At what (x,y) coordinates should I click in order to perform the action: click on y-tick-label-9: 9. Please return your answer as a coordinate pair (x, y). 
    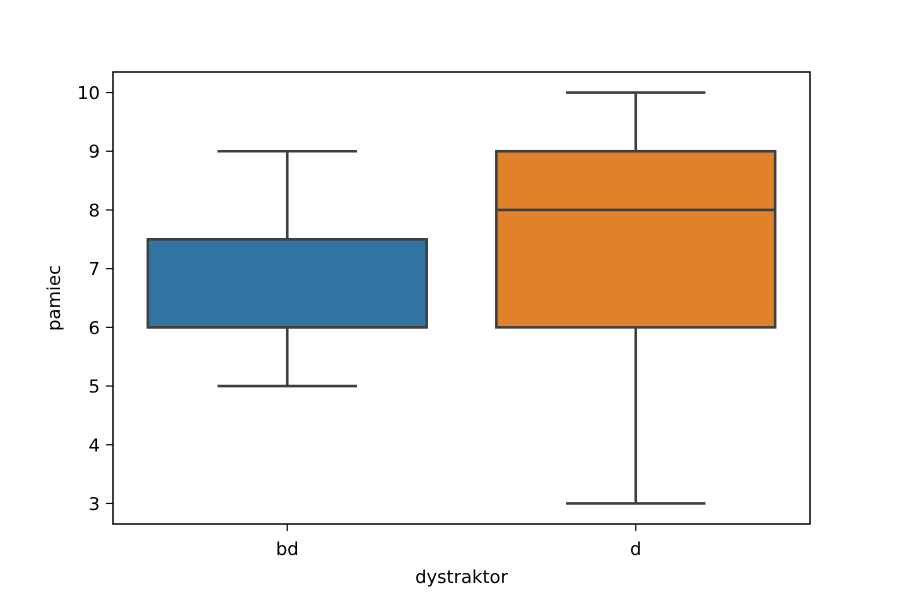
    Looking at the image, I should click on (94, 152).